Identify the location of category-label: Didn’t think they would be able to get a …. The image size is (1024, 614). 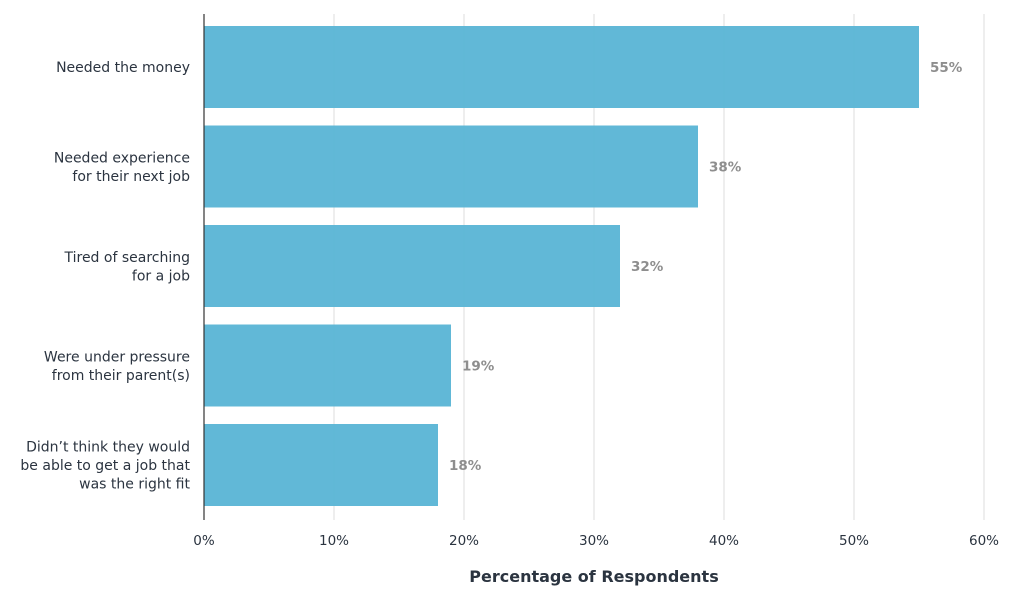
(105, 466).